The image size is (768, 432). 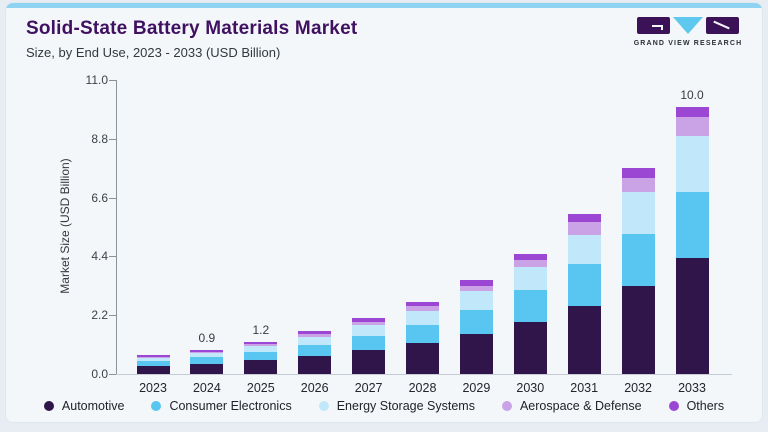 I want to click on gvr-logo-icon, so click(x=688, y=26).